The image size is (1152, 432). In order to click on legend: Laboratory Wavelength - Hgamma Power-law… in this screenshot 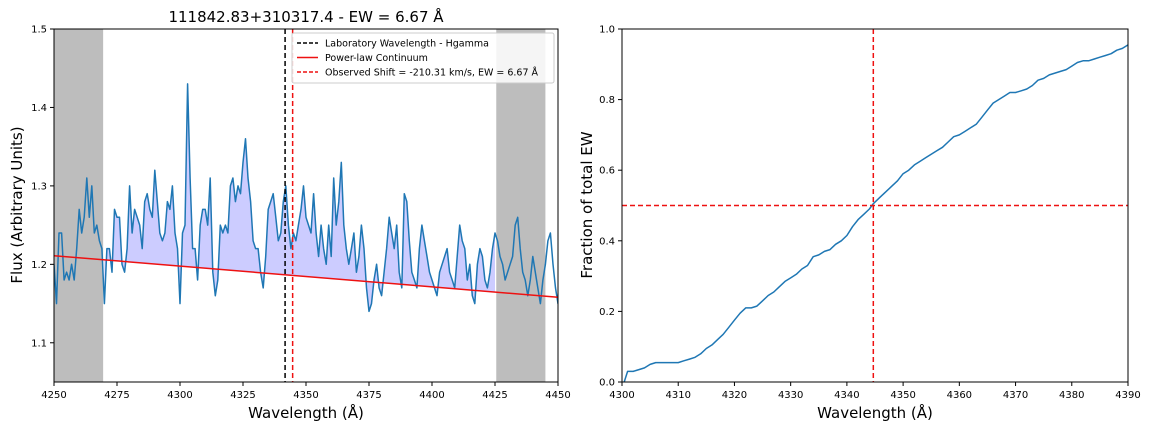, I will do `click(423, 58)`.